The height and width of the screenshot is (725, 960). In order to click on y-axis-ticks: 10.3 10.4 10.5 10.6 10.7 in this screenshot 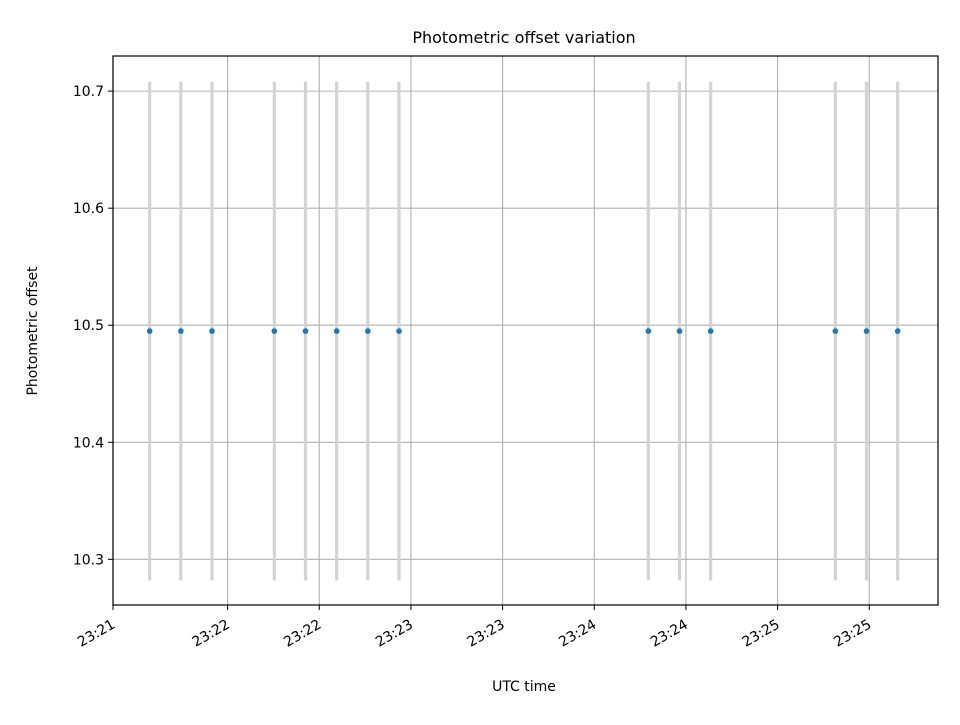, I will do `click(93, 326)`.